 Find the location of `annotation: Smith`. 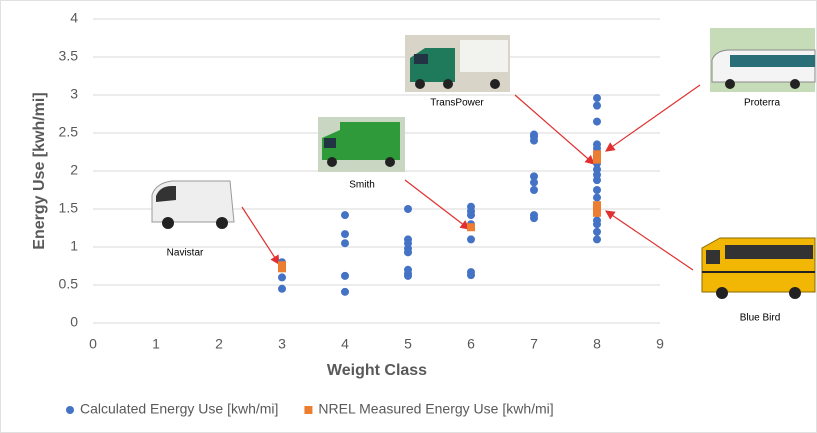

annotation: Smith is located at coordinates (362, 185).